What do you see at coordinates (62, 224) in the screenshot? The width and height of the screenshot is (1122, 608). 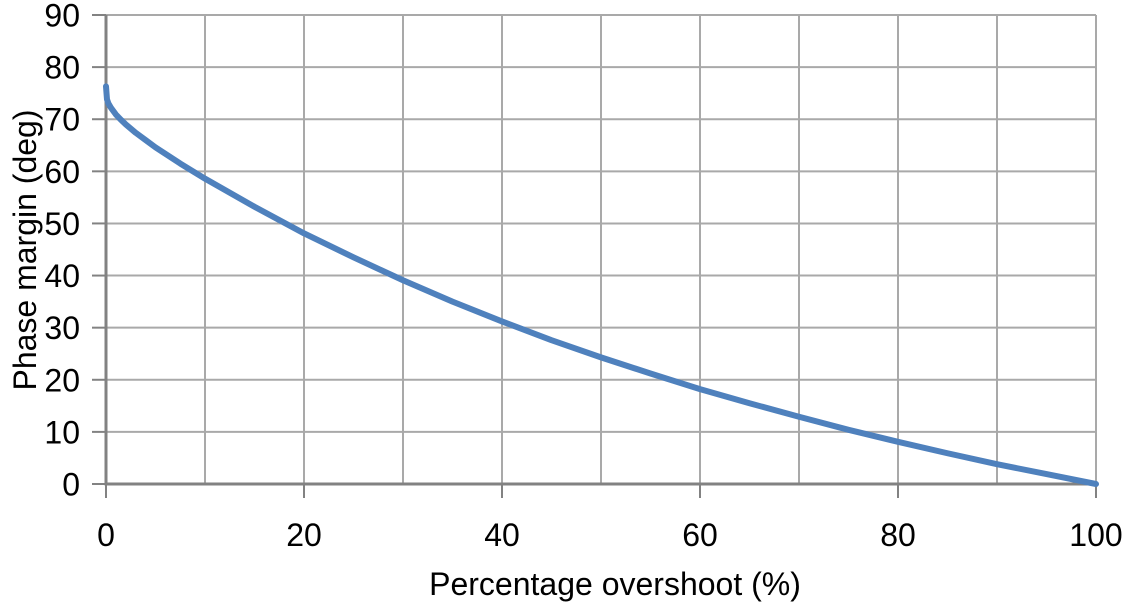 I see `y-tick-label: 50` at bounding box center [62, 224].